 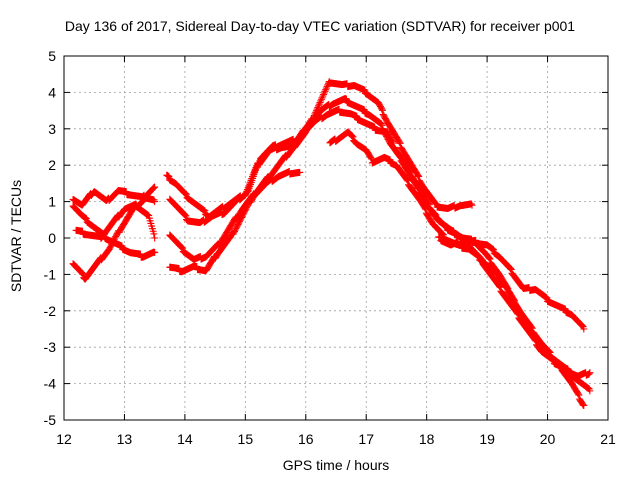 I want to click on series-track-d, so click(x=115, y=221).